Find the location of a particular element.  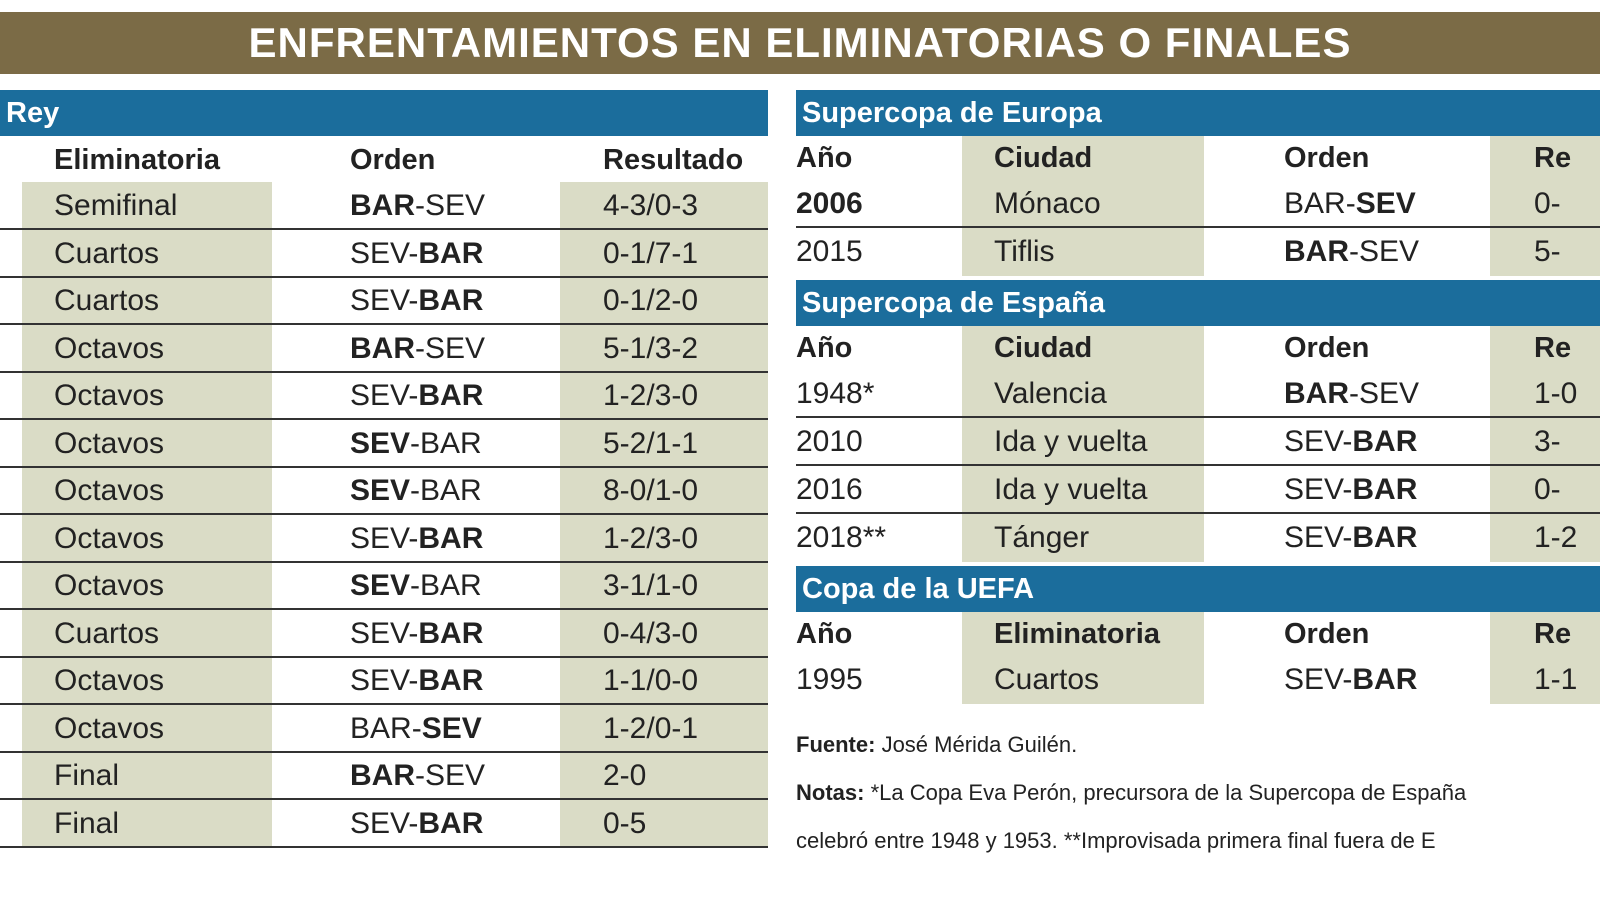

note-line: Fuente: José Mérida Guilén. is located at coordinates (936, 745).